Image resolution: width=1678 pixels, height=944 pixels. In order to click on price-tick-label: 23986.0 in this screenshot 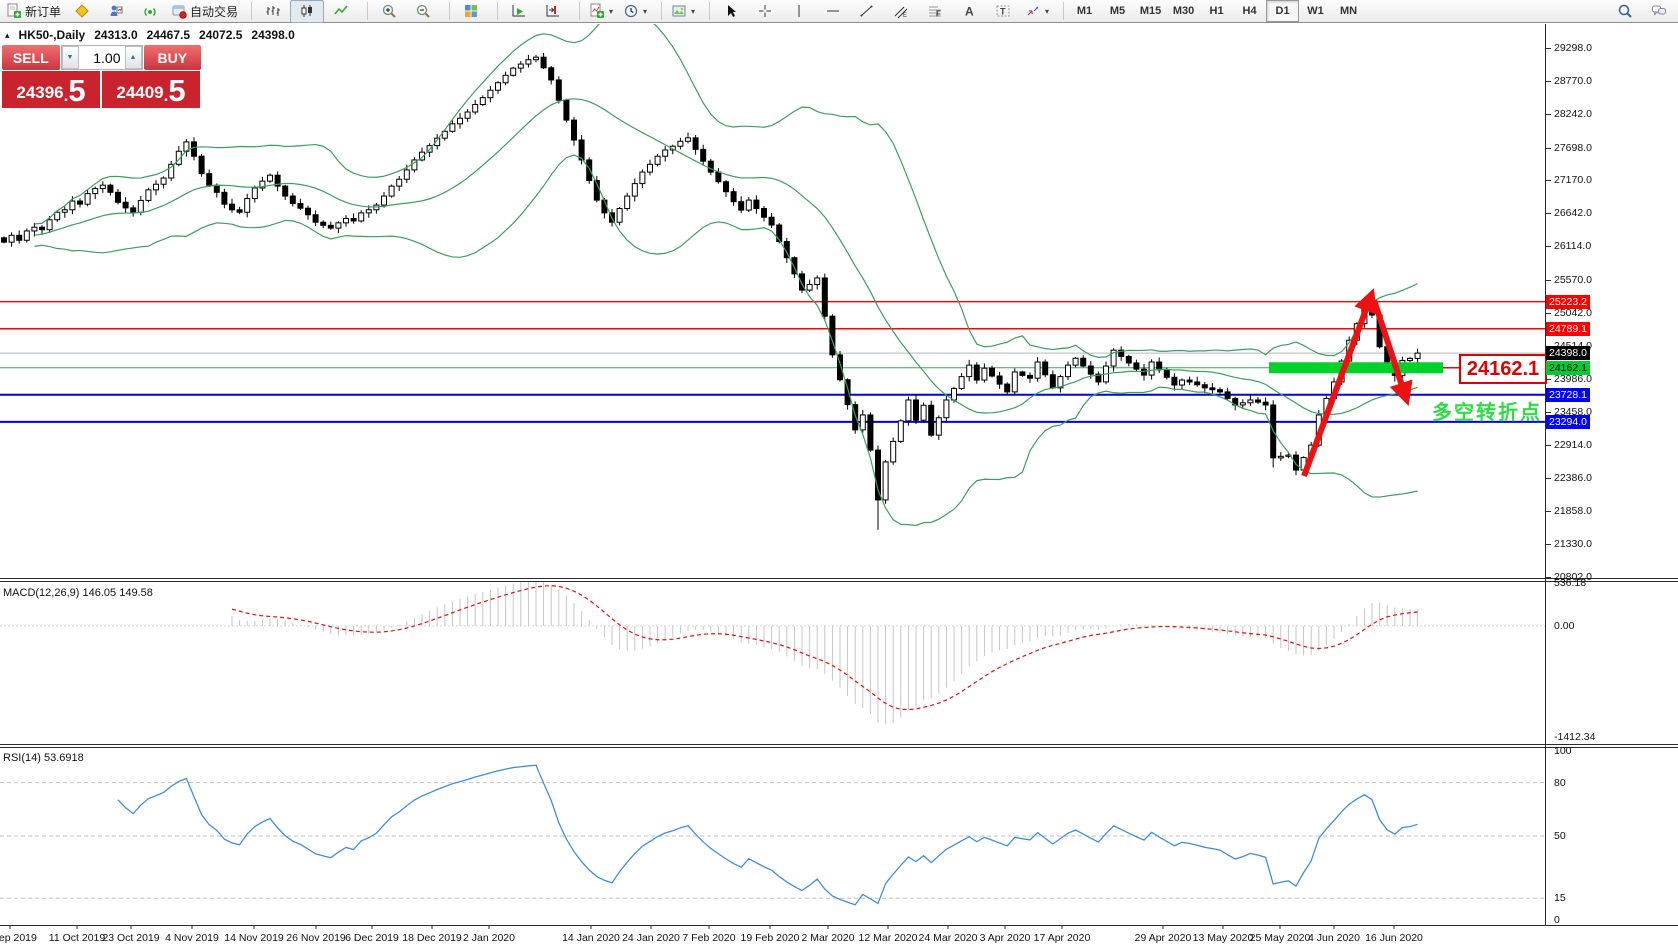, I will do `click(1573, 378)`.